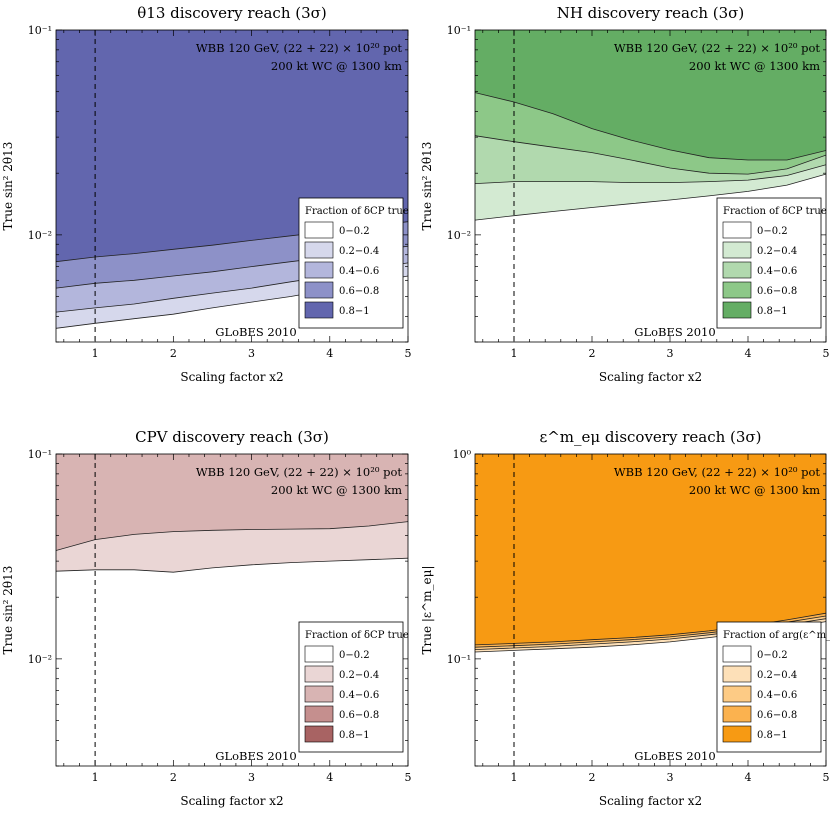 The width and height of the screenshot is (830, 815). Describe the element at coordinates (427, 609) in the screenshot. I see `y-axis-label: True |ε^m_eμ|` at that location.